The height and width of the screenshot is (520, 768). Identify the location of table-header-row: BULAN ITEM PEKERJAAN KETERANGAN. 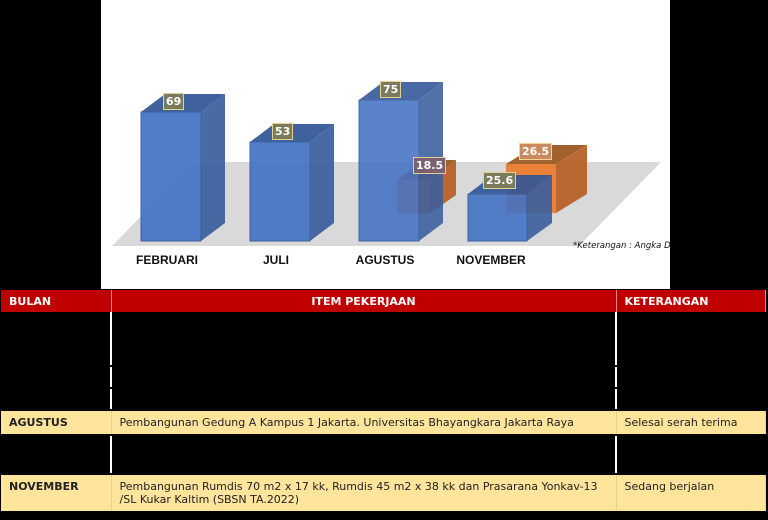
(383, 301).